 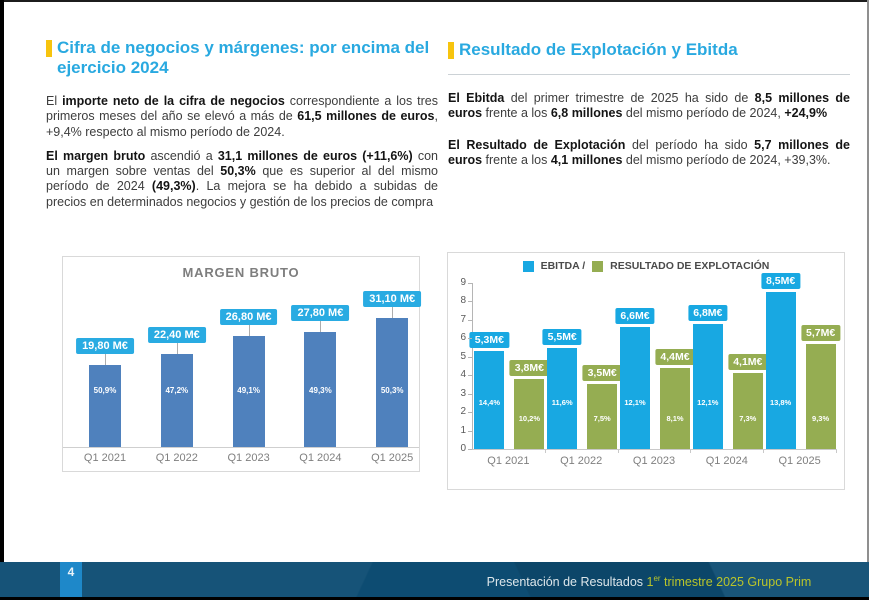 What do you see at coordinates (781, 281) in the screenshot?
I see `bar-value-label: 8,5M€` at bounding box center [781, 281].